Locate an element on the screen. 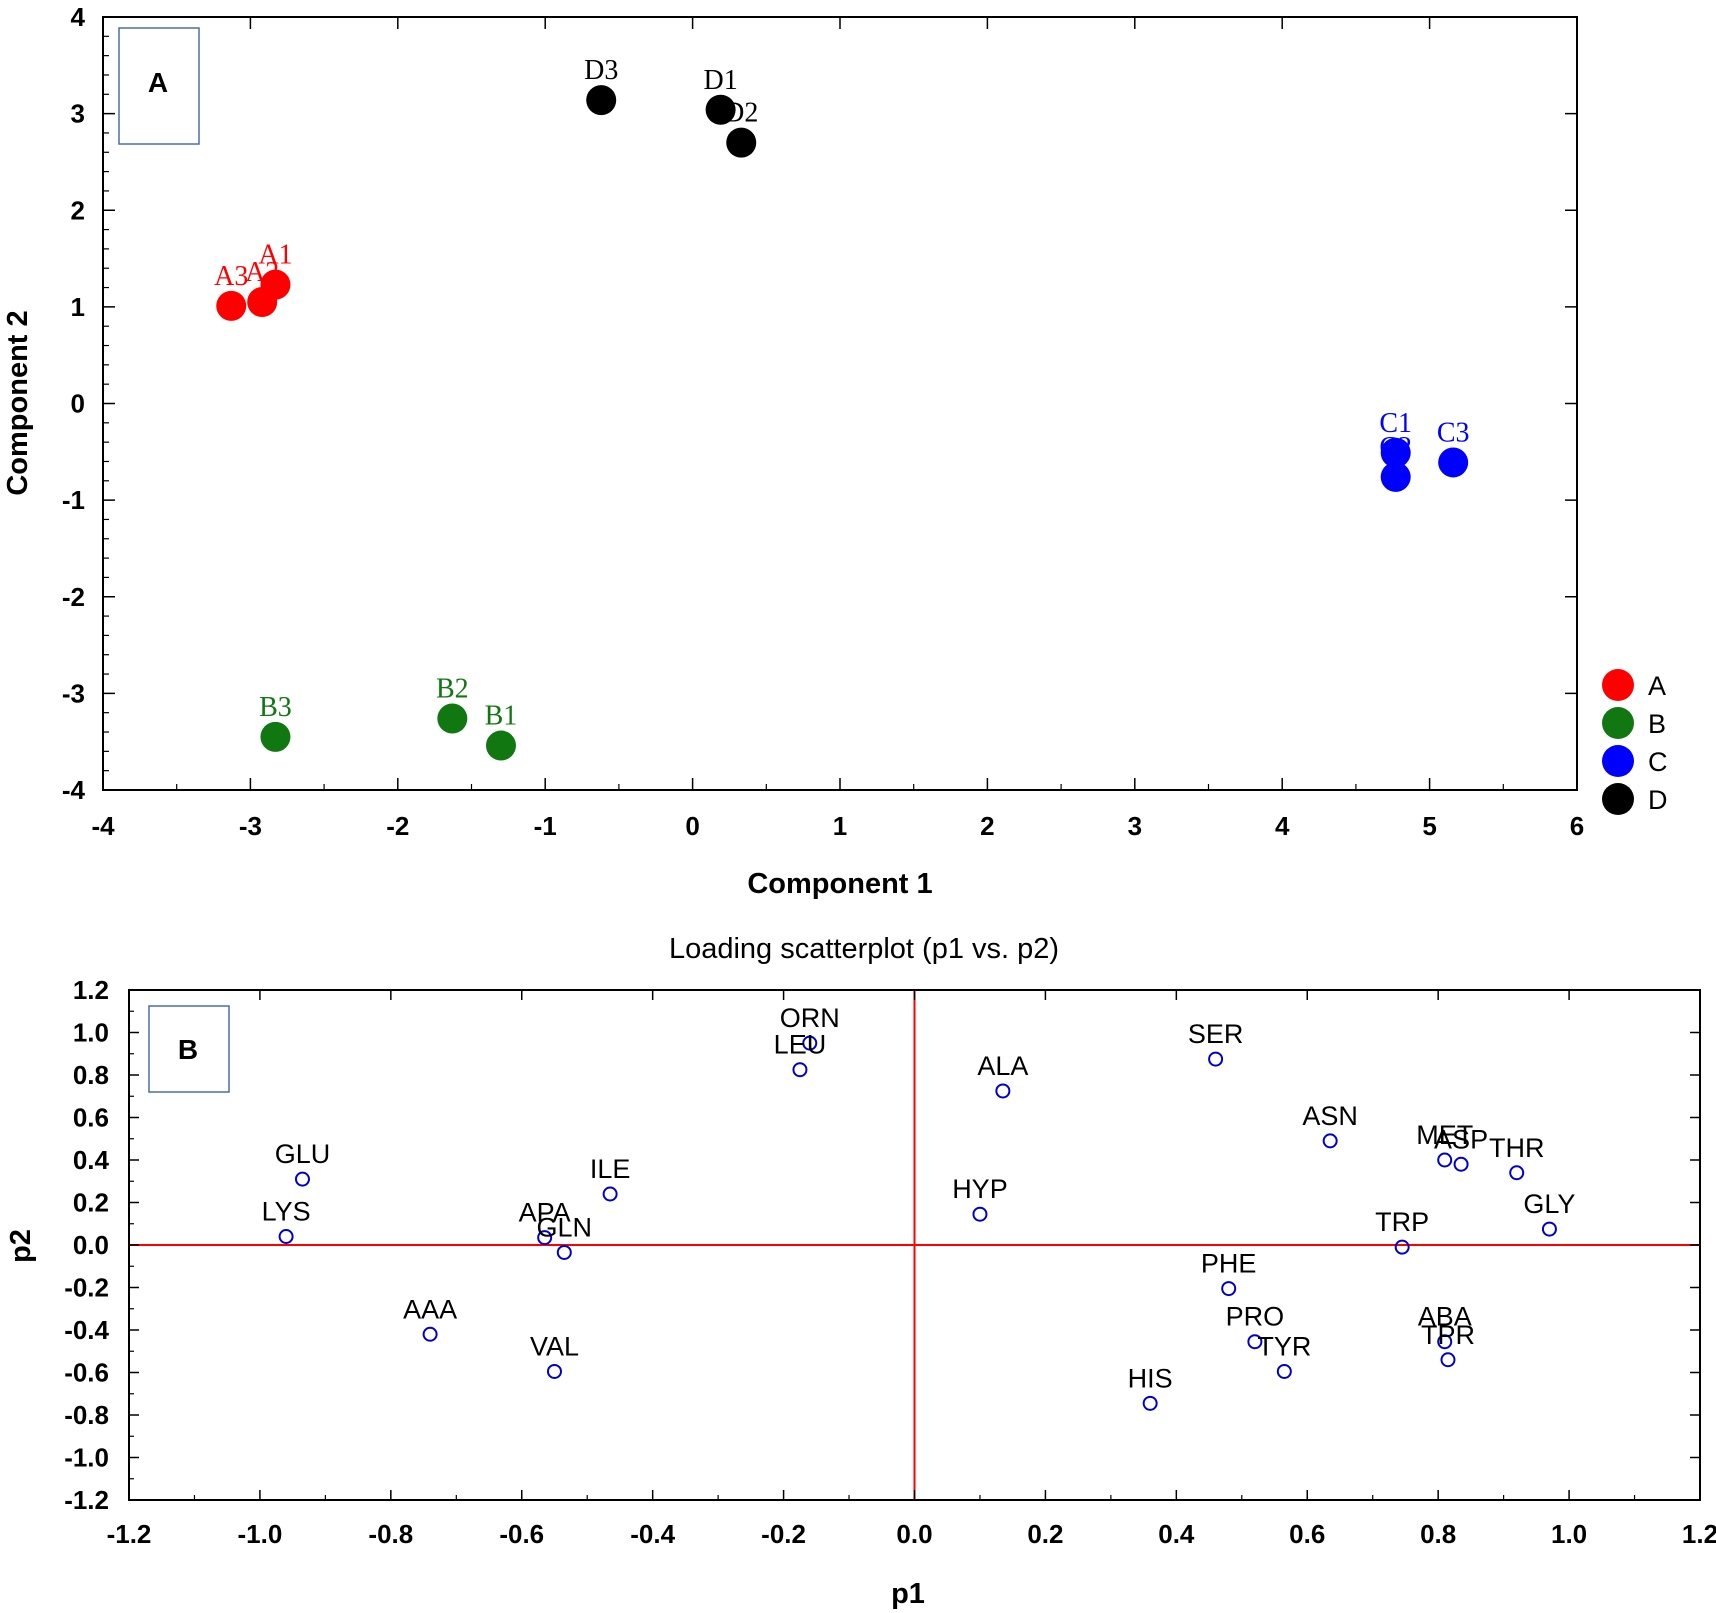  legend-label: C is located at coordinates (1658, 762).